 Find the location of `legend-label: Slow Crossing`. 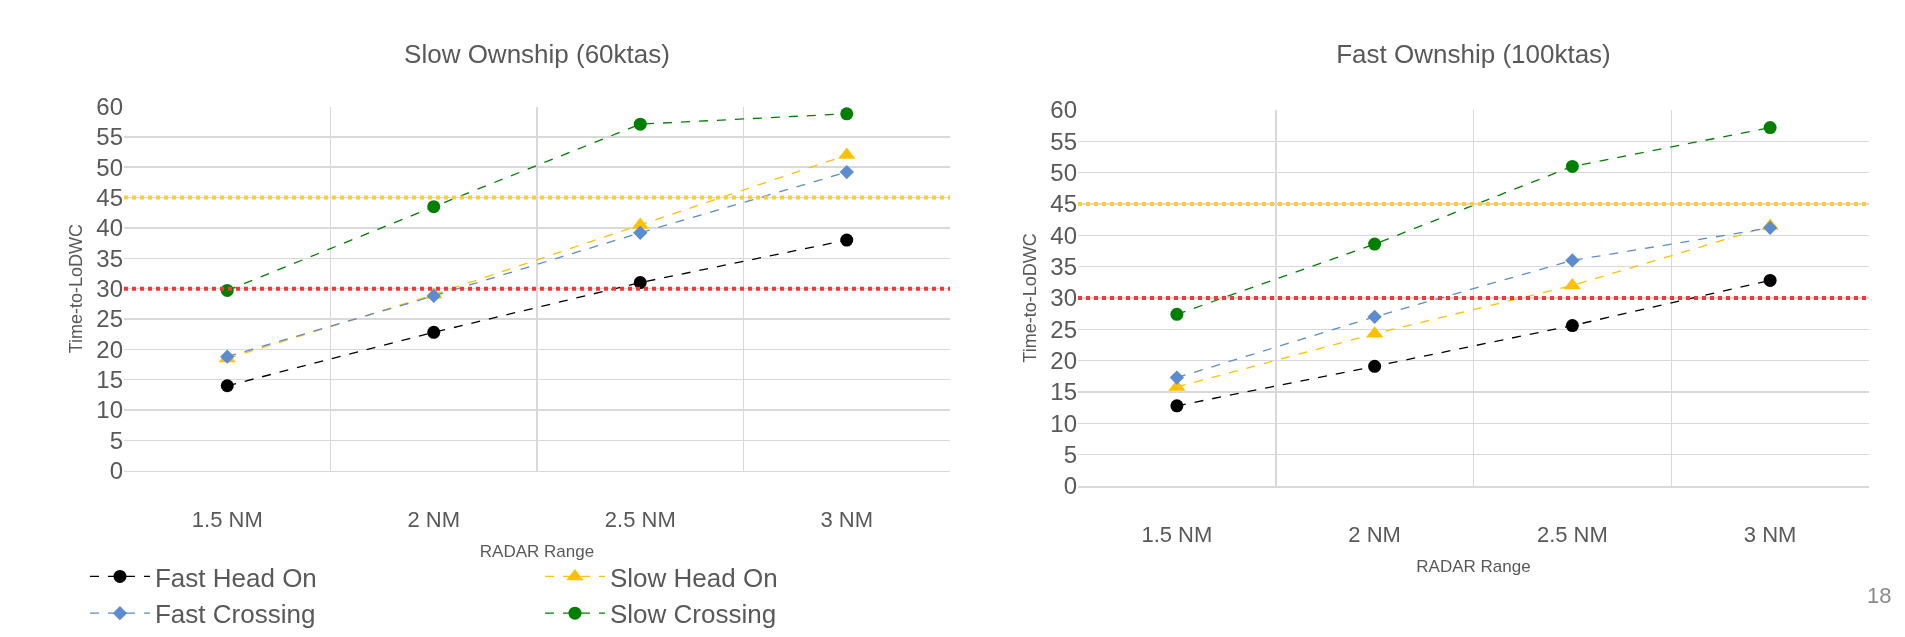

legend-label: Slow Crossing is located at coordinates (693, 614).